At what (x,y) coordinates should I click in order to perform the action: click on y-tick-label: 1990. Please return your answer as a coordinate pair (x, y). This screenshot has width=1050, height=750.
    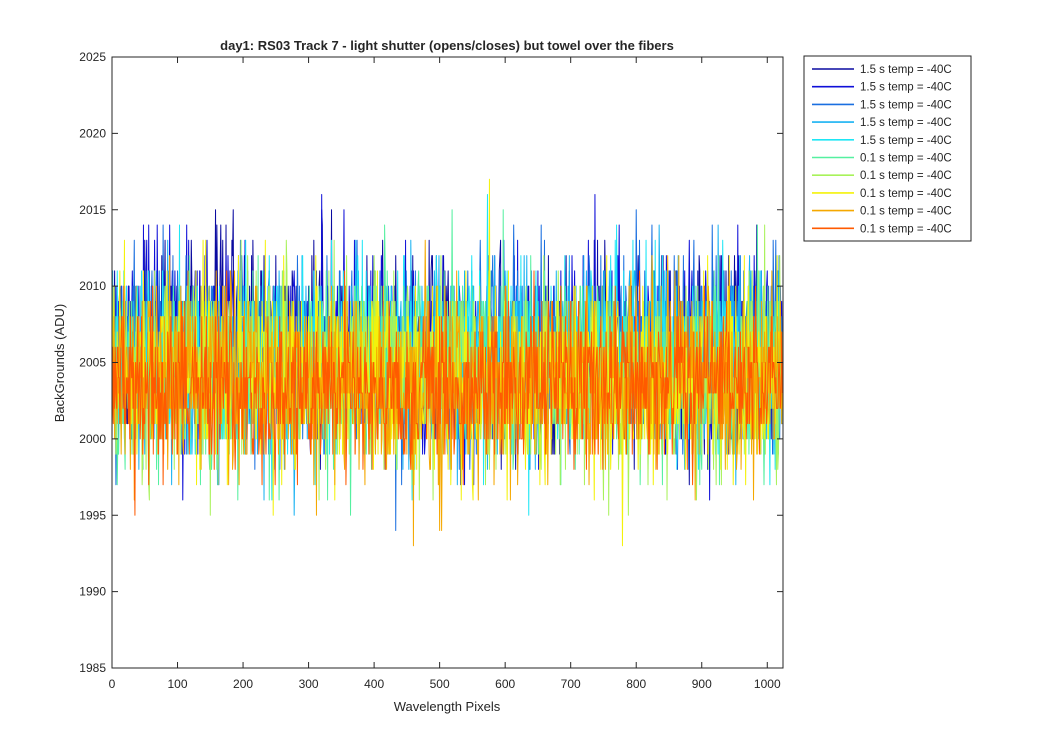
    Looking at the image, I should click on (92, 592).